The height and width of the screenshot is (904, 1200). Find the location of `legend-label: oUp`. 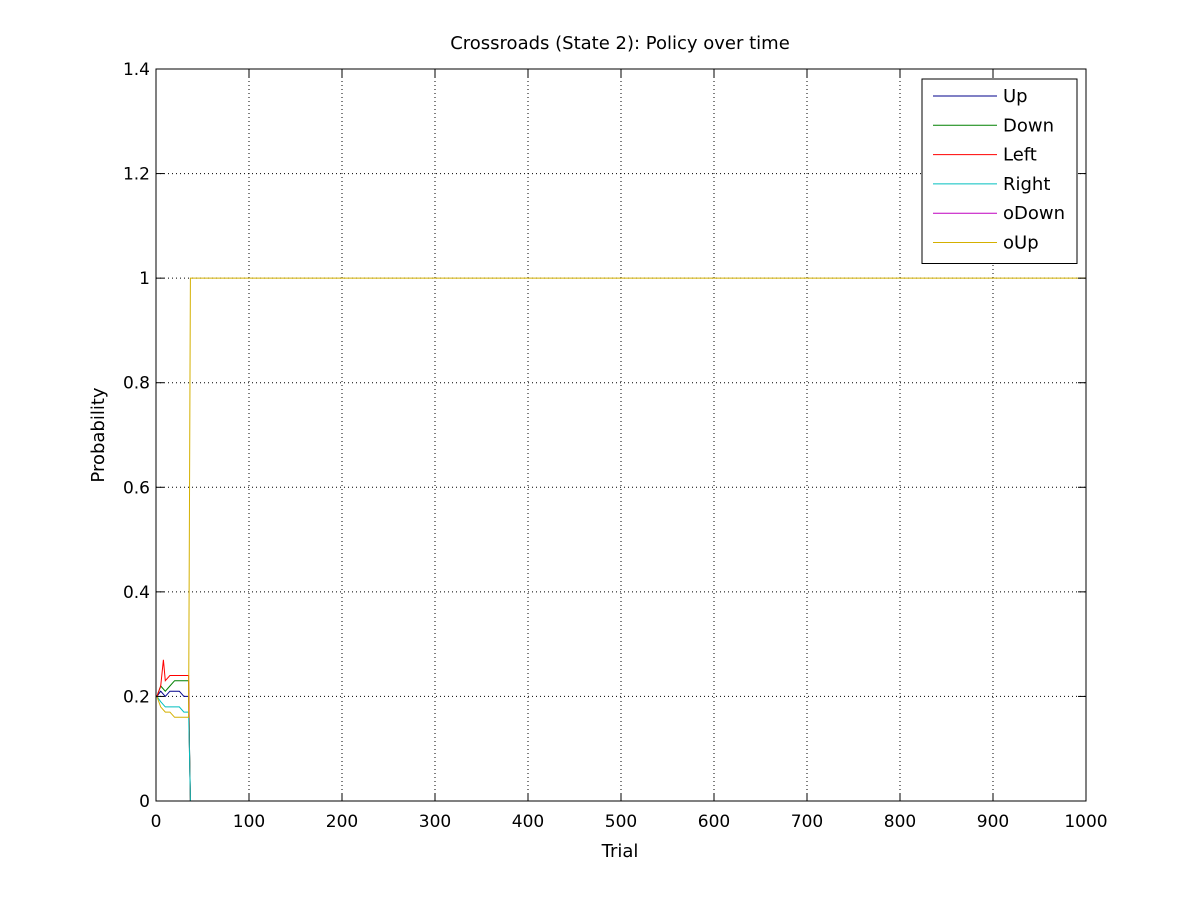

legend-label: oUp is located at coordinates (1021, 243).